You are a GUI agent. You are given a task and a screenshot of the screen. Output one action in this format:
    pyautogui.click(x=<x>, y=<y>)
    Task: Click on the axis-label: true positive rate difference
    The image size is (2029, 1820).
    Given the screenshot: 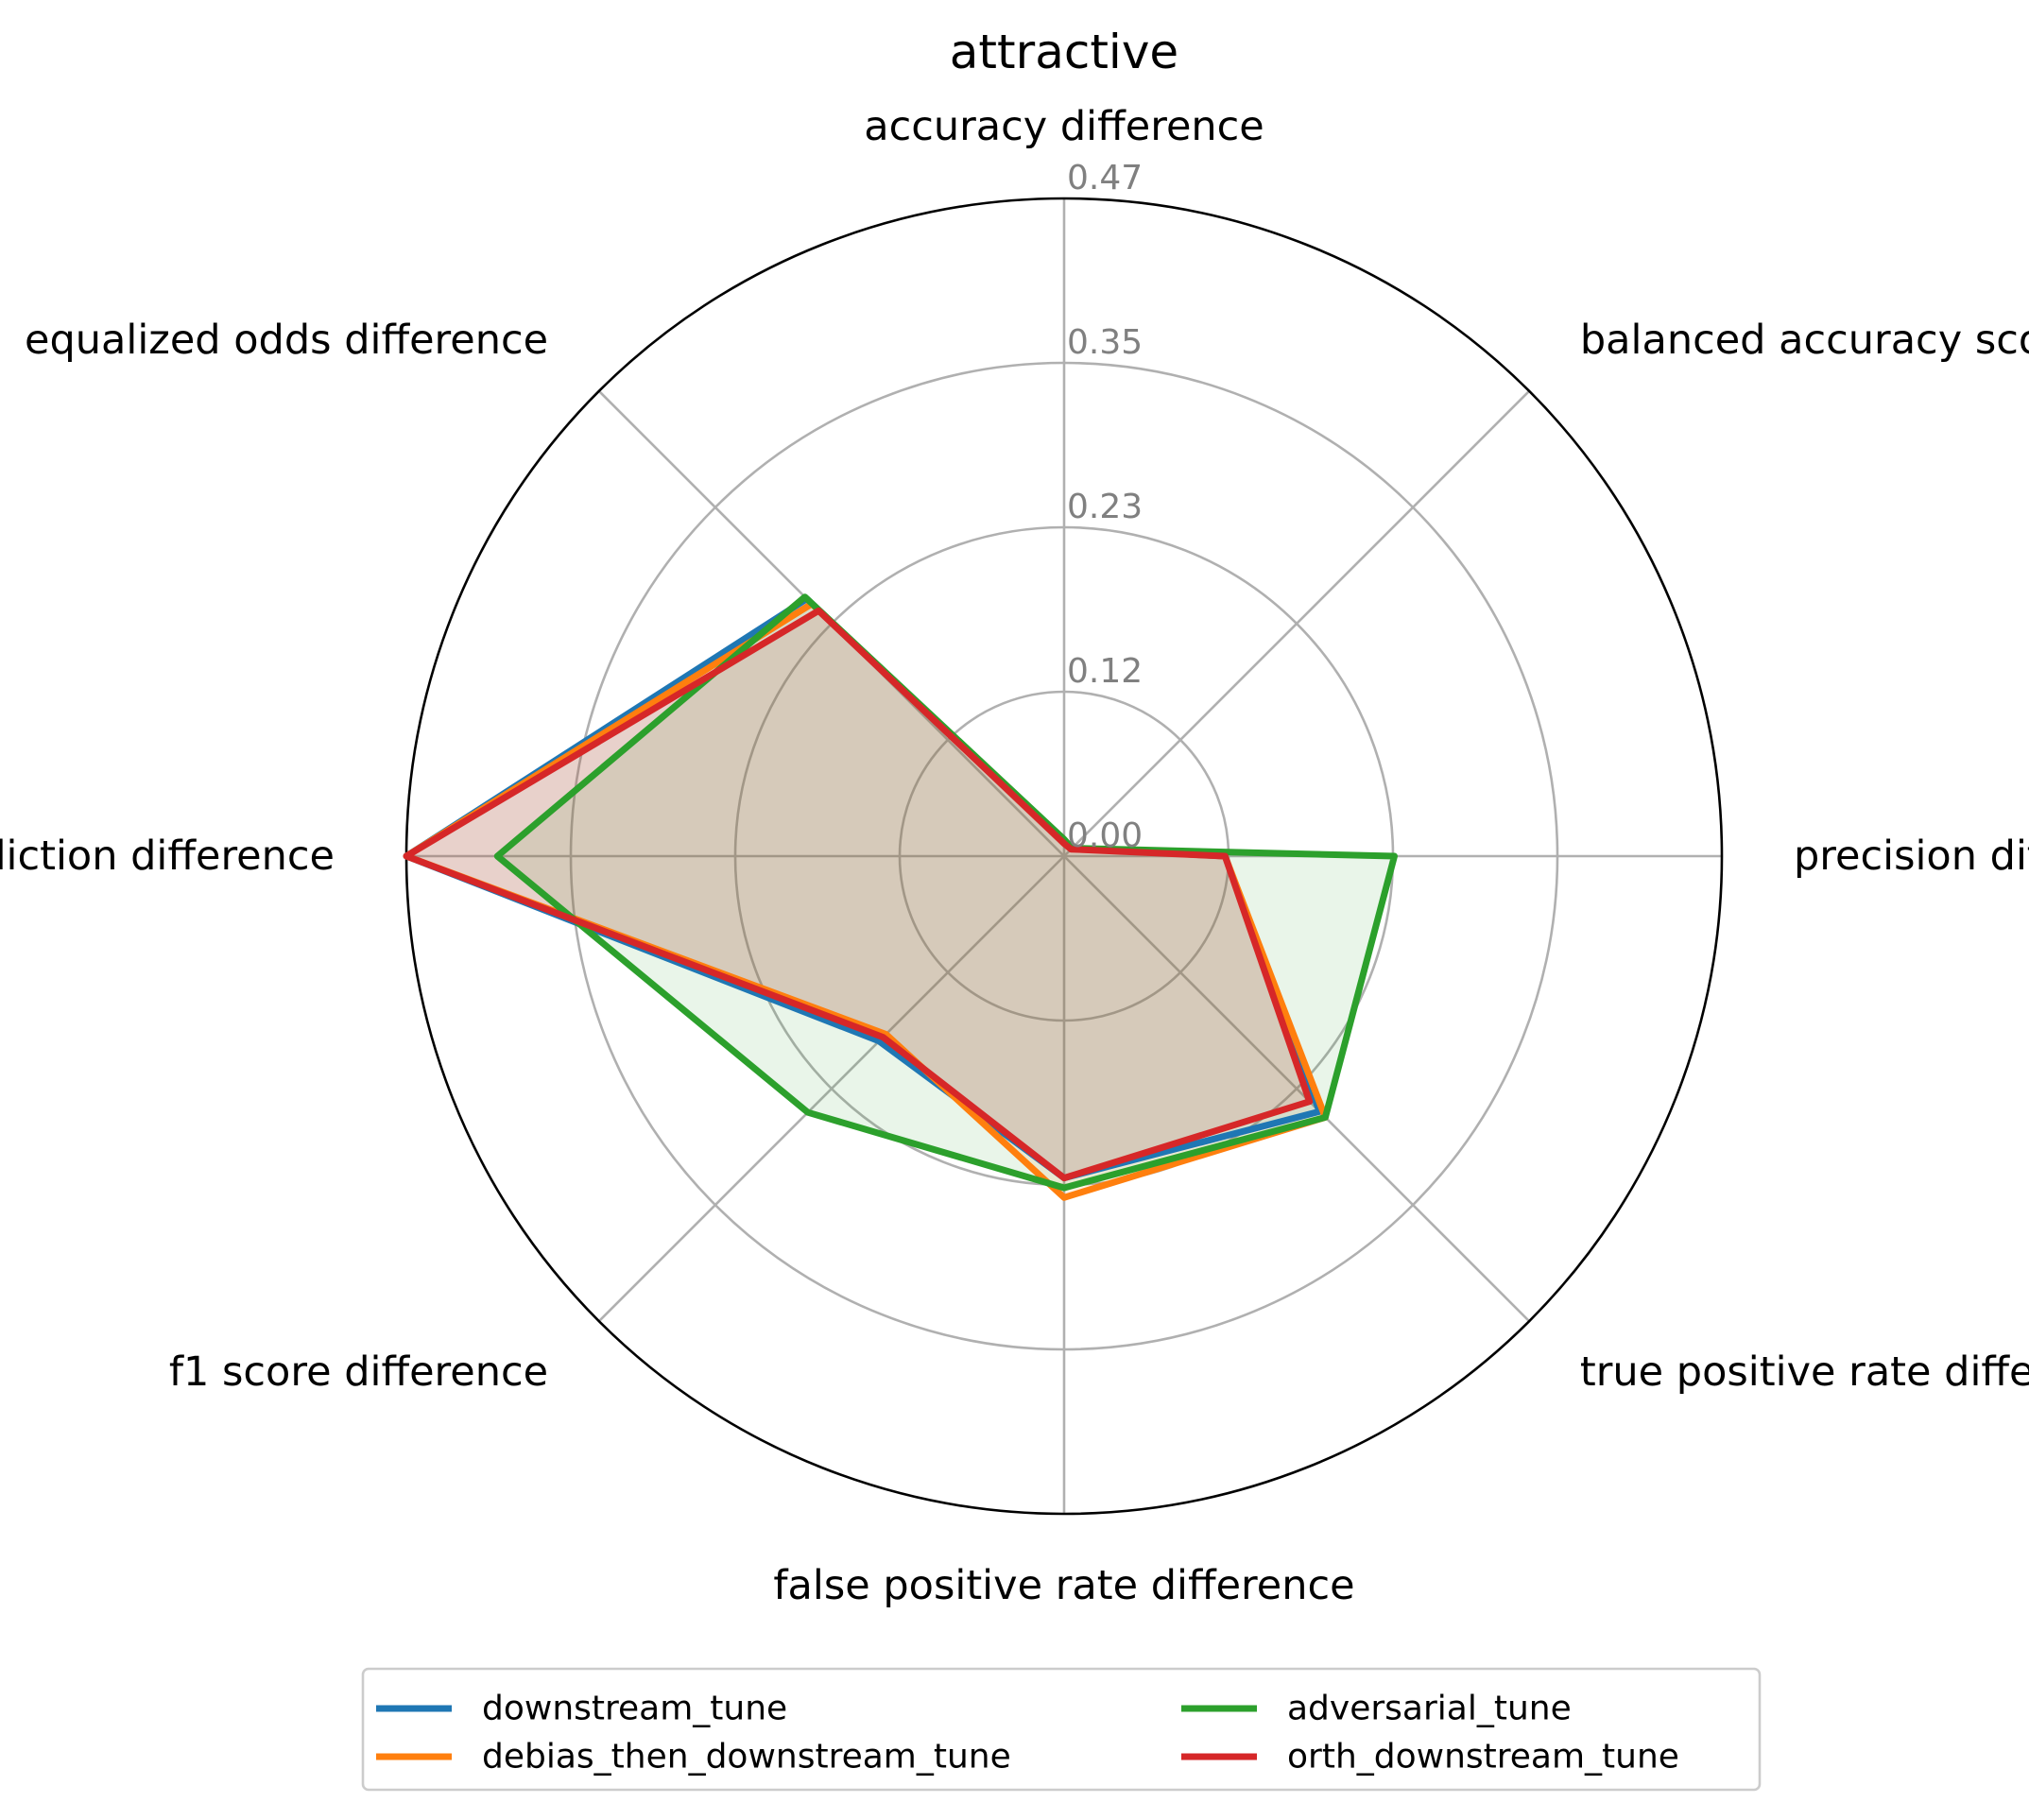 What is the action you would take?
    pyautogui.click(x=1804, y=1372)
    